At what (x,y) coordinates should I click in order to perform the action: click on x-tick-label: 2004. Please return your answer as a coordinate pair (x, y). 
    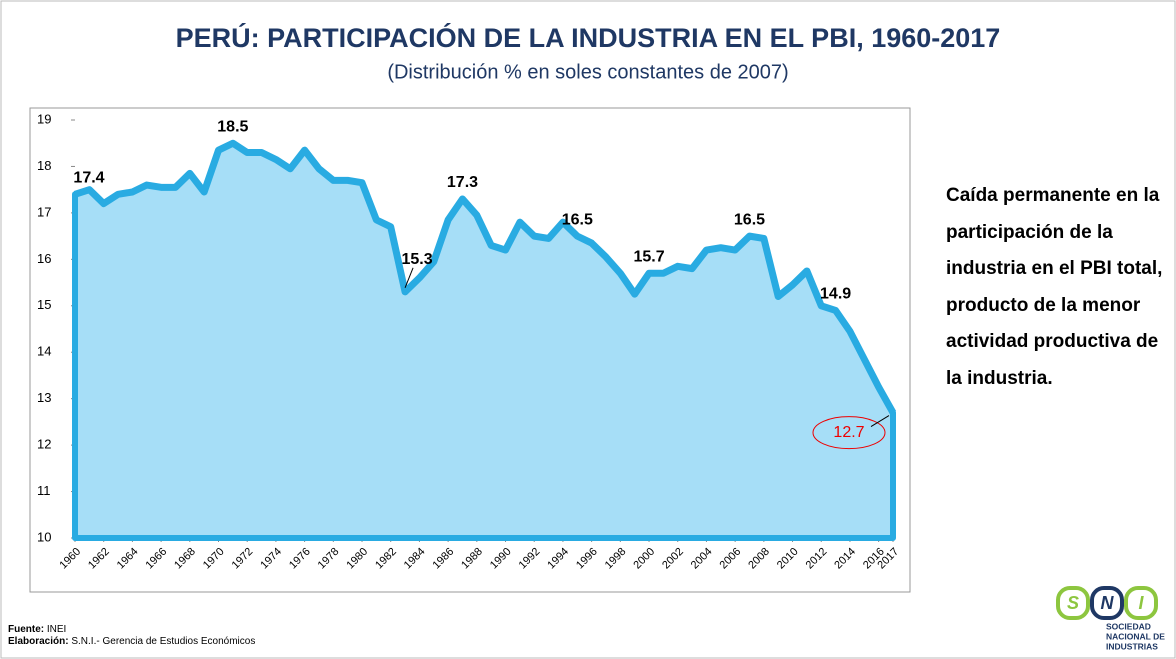
    Looking at the image, I should click on (702, 559).